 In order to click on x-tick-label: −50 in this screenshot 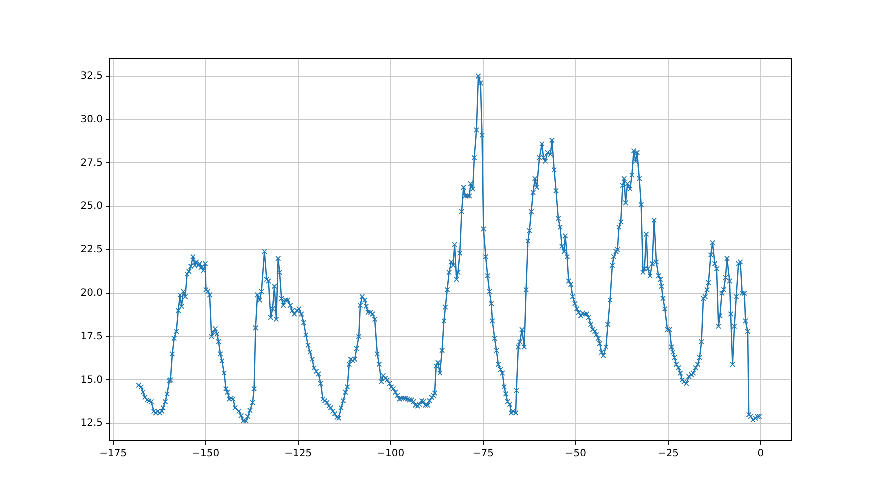, I will do `click(575, 454)`.